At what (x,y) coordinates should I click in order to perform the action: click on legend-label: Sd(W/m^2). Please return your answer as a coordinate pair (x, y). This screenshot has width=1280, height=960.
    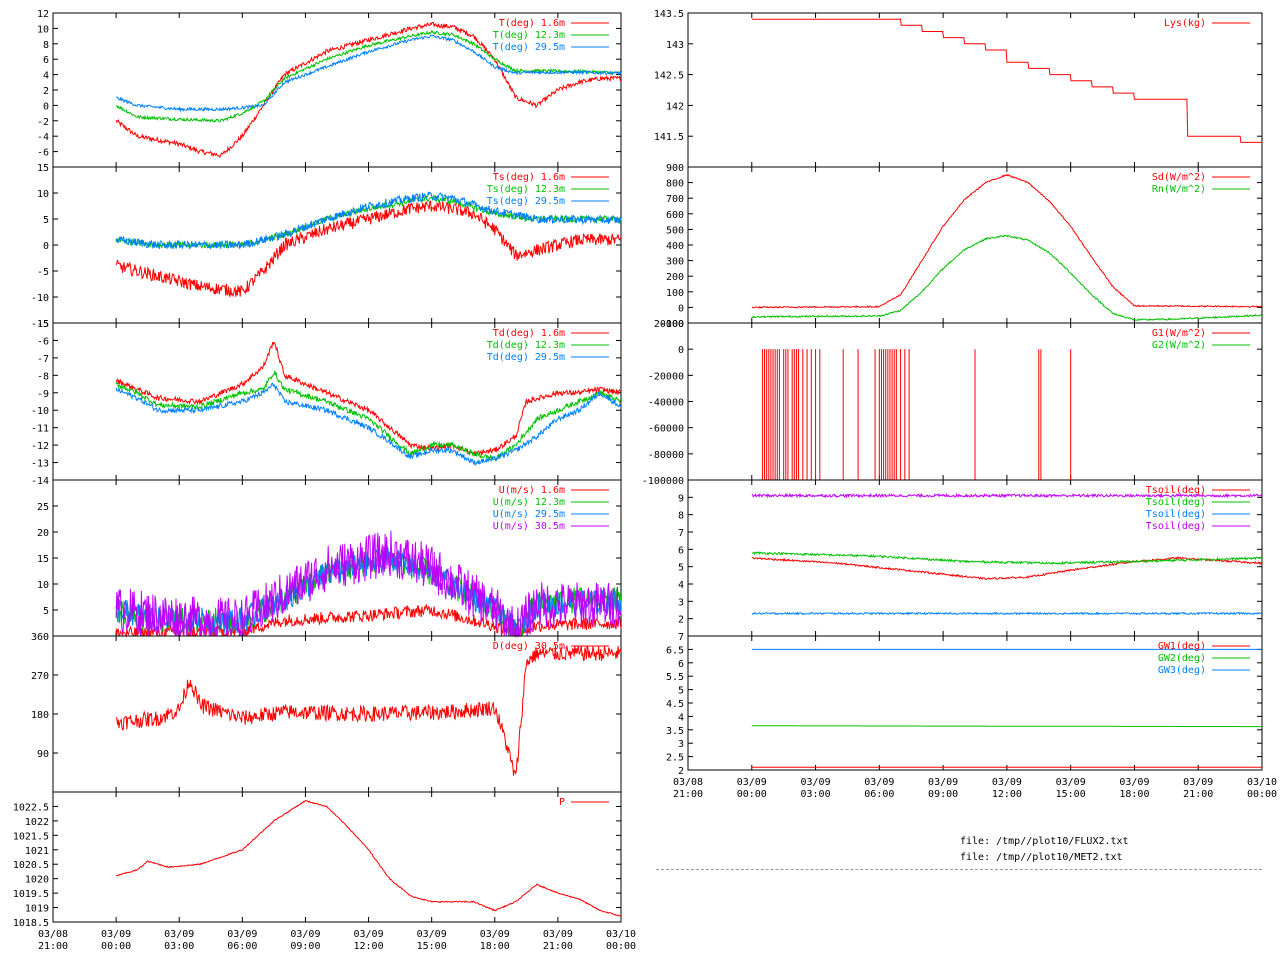
    Looking at the image, I should click on (1179, 177).